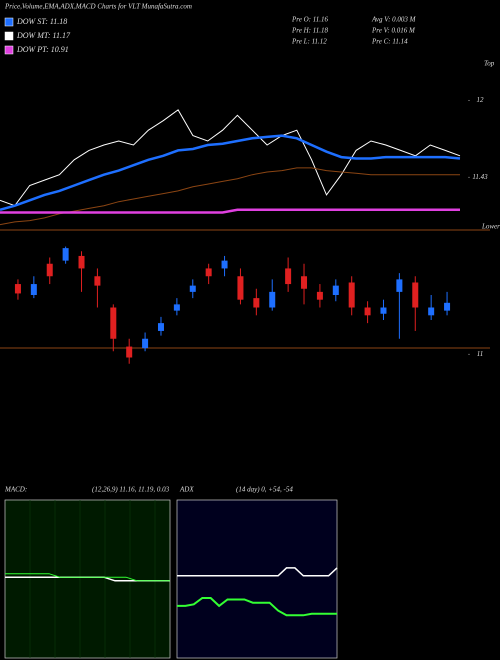 This screenshot has width=500, height=660. What do you see at coordinates (131, 490) in the screenshot?
I see `panel-subtitle: (12,26,9) 11.16, 11.19, 0.03` at bounding box center [131, 490].